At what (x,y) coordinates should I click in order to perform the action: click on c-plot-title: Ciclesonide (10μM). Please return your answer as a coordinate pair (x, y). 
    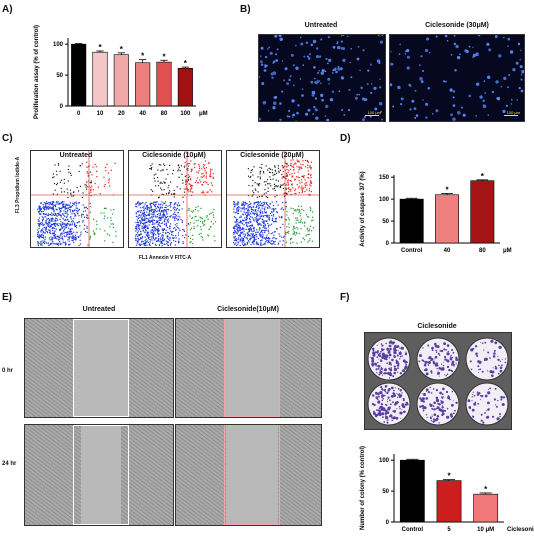
    Looking at the image, I should click on (174, 155).